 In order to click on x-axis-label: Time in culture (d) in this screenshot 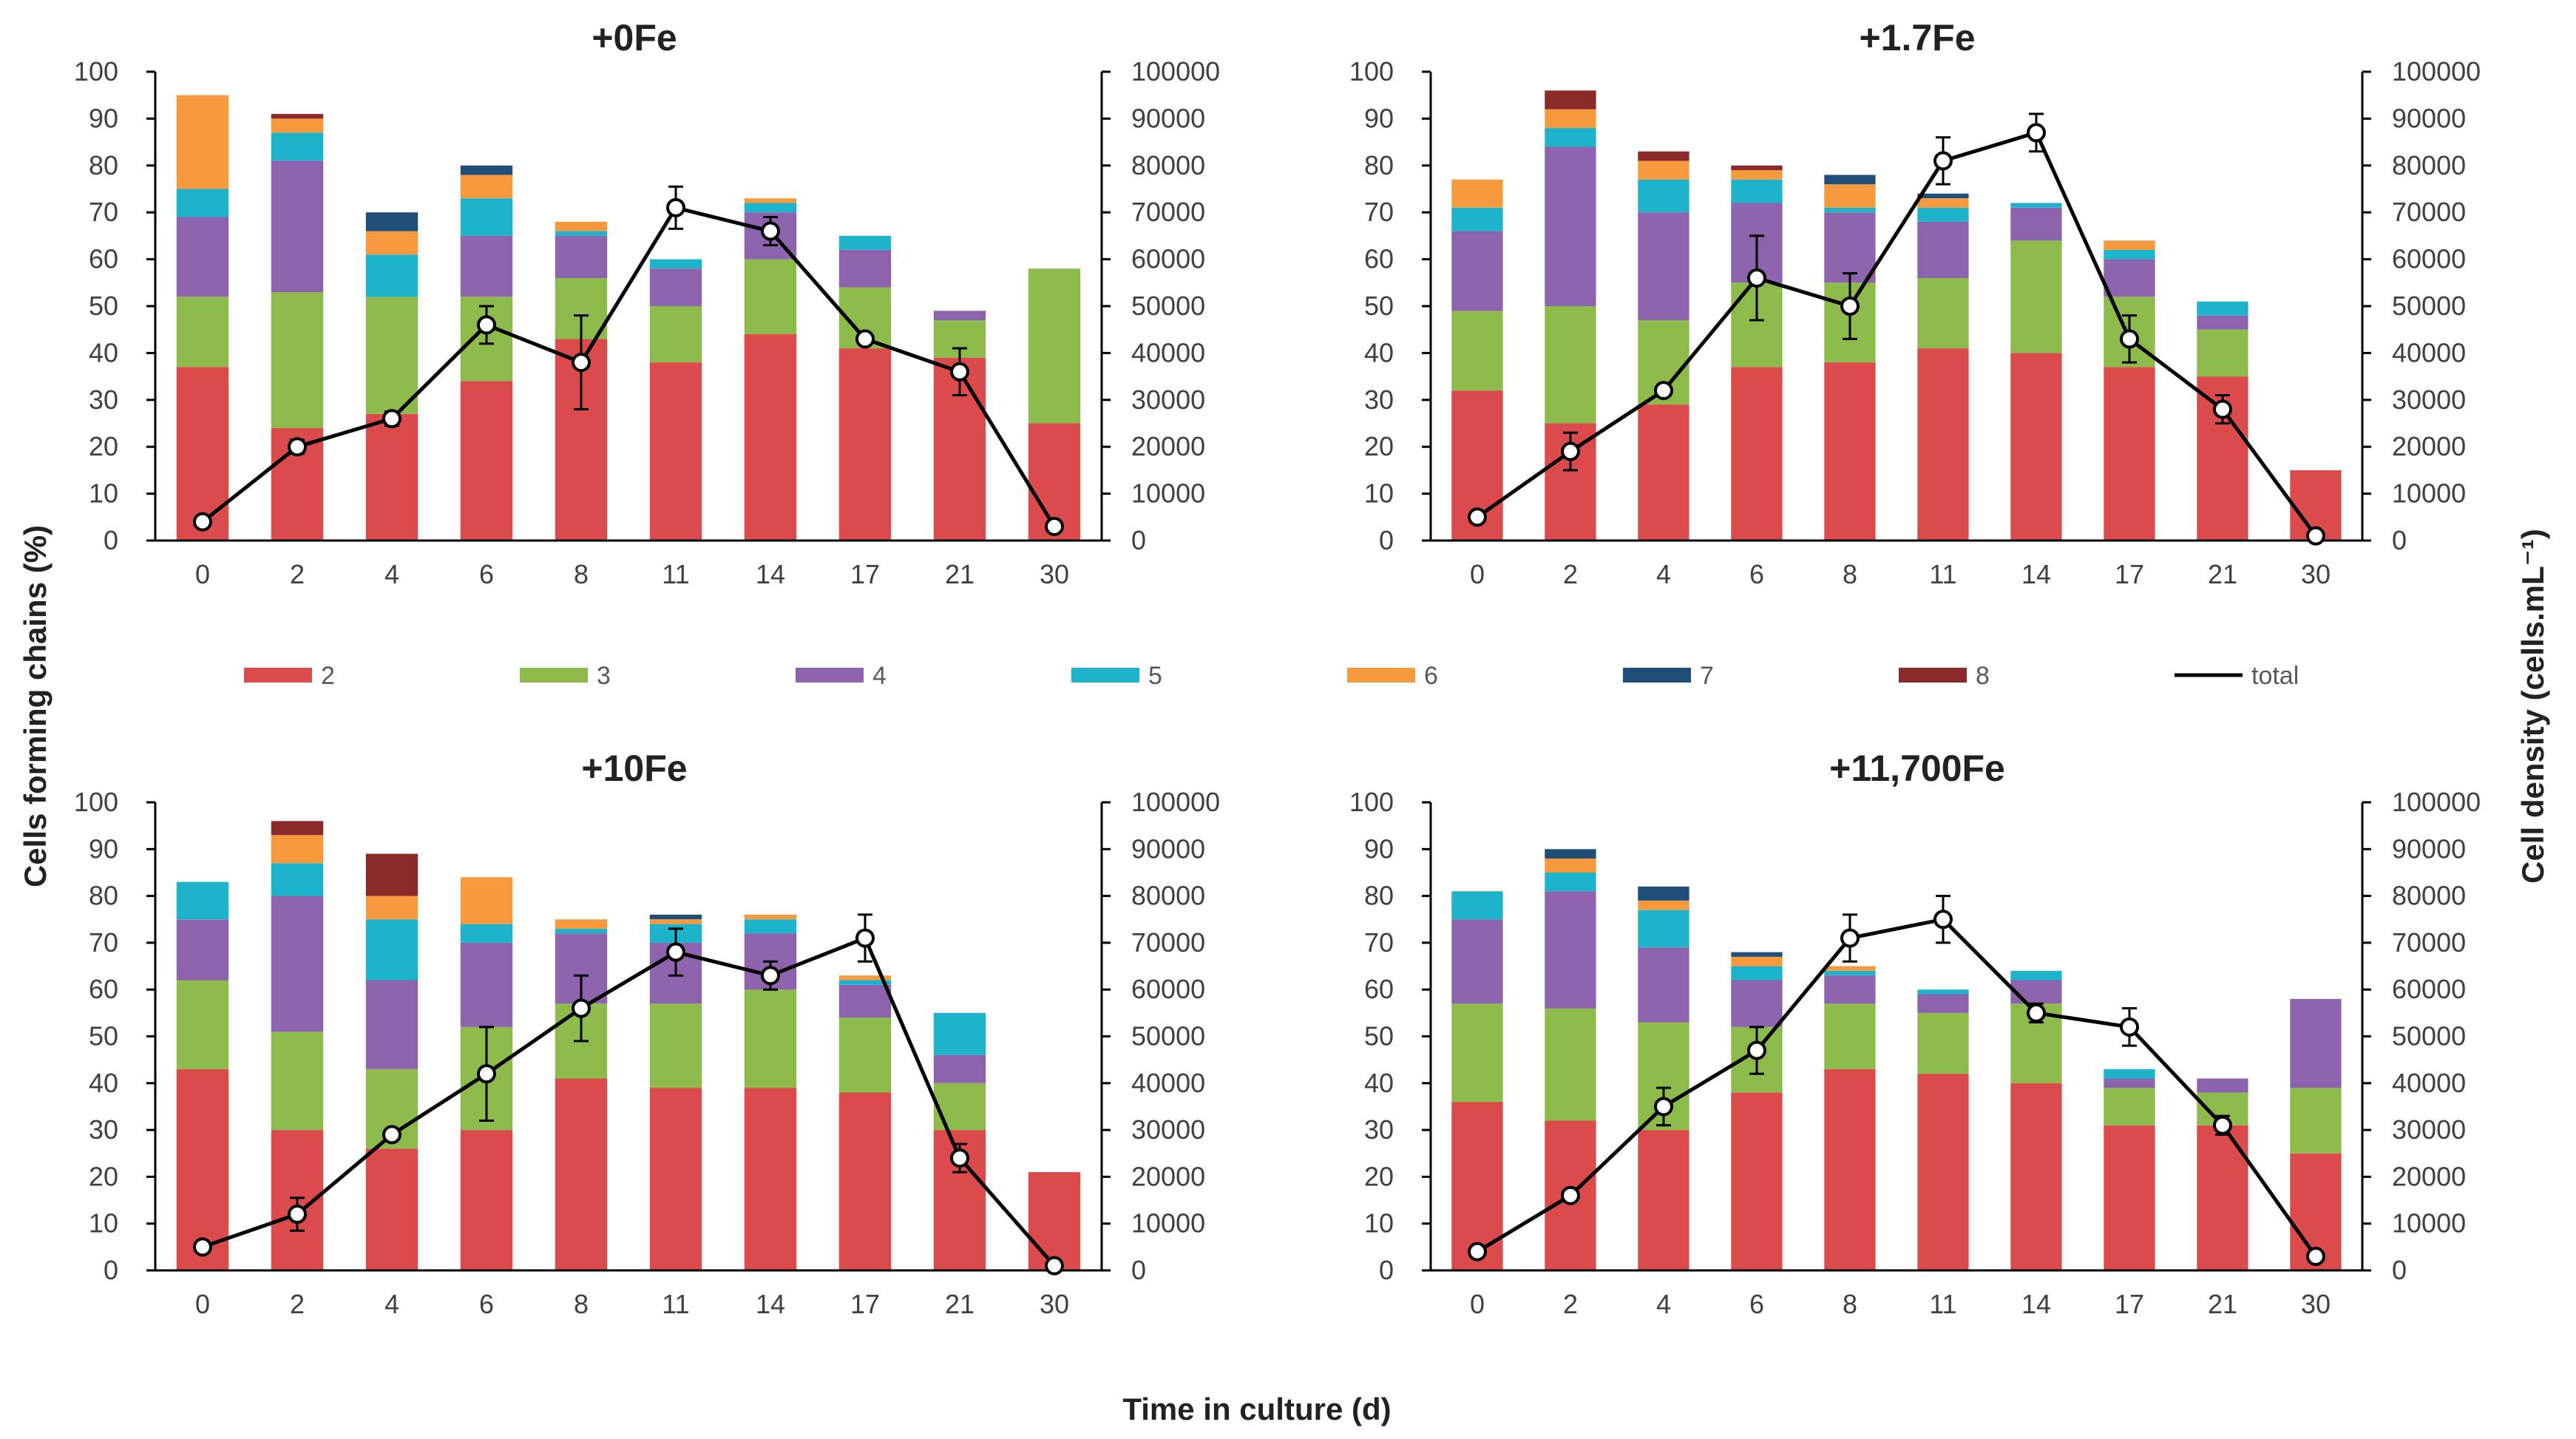, I will do `click(1256, 1409)`.